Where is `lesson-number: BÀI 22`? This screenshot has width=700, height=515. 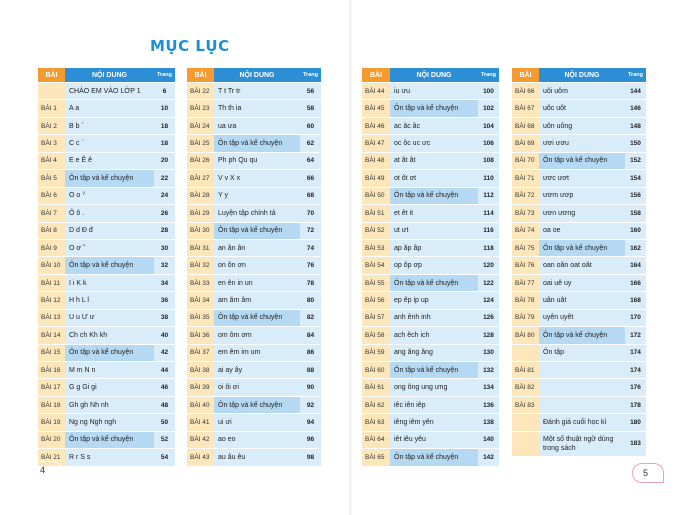
lesson-number: BÀI 22 is located at coordinates (200, 92).